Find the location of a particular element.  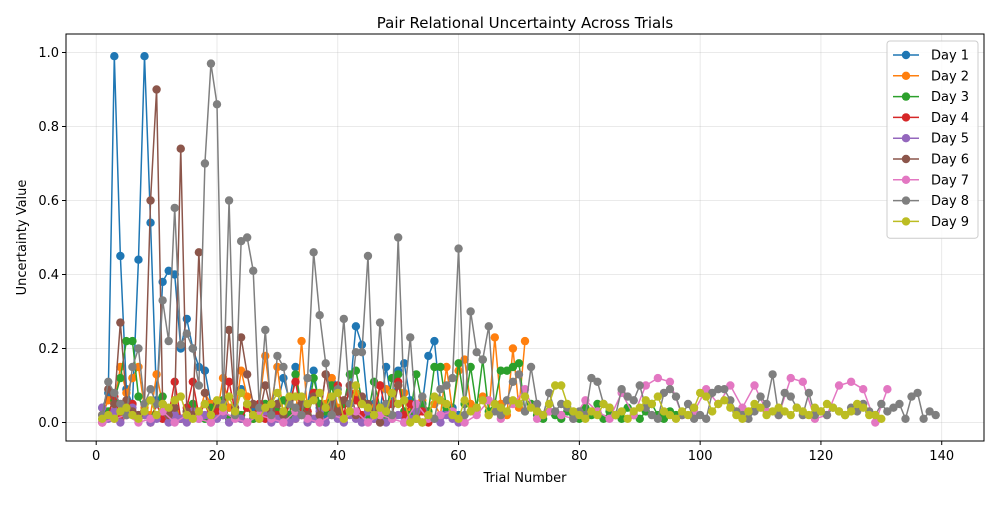

legend-label: Day 2 is located at coordinates (950, 76).